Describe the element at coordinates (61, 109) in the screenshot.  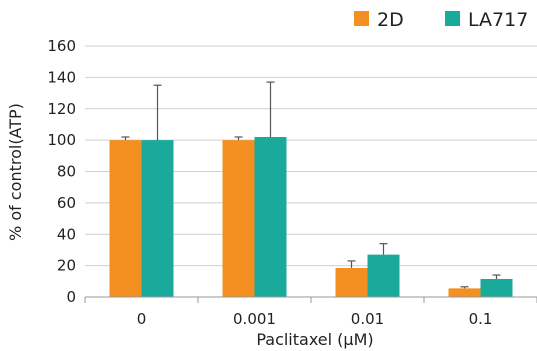
I see `y-tick-label: 120` at that location.